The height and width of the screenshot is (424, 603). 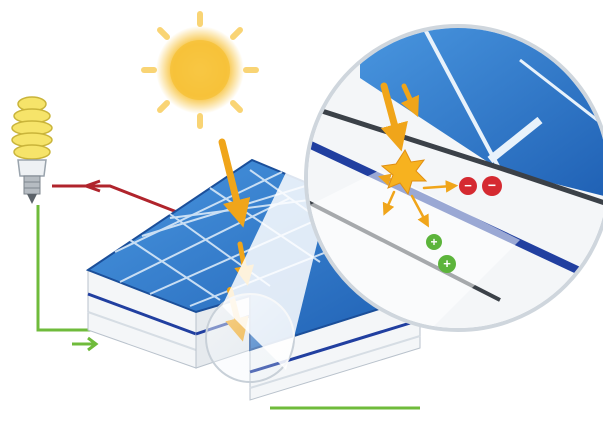 What do you see at coordinates (73, 268) in the screenshot?
I see `green-wire` at bounding box center [73, 268].